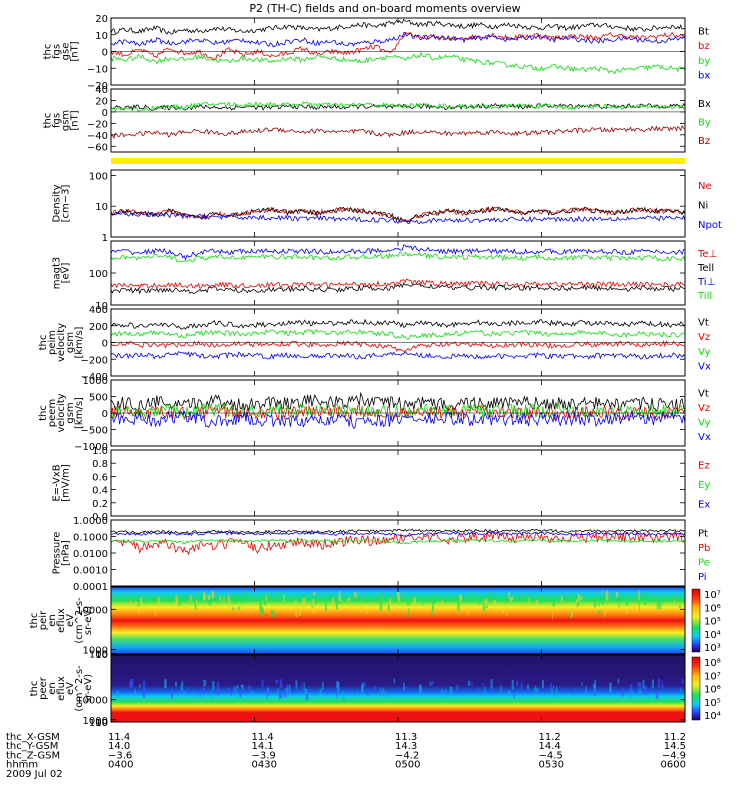 This screenshot has height=800, width=750. What do you see at coordinates (70, 620) in the screenshot?
I see `ylabel-p10-4: eV` at bounding box center [70, 620].